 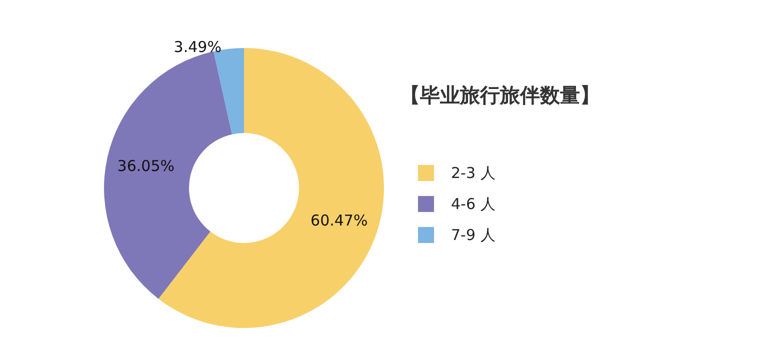 I want to click on text: 【毕业旅行旅伴数量】, so click(x=500, y=95).